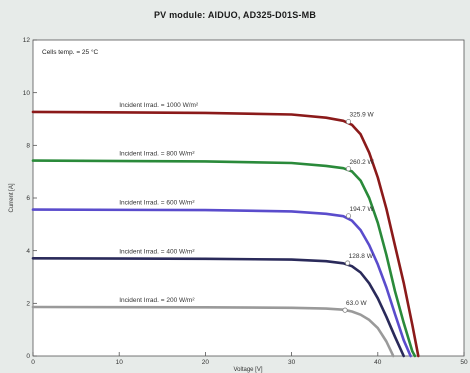  I want to click on x-tick-label: 50, so click(464, 362).